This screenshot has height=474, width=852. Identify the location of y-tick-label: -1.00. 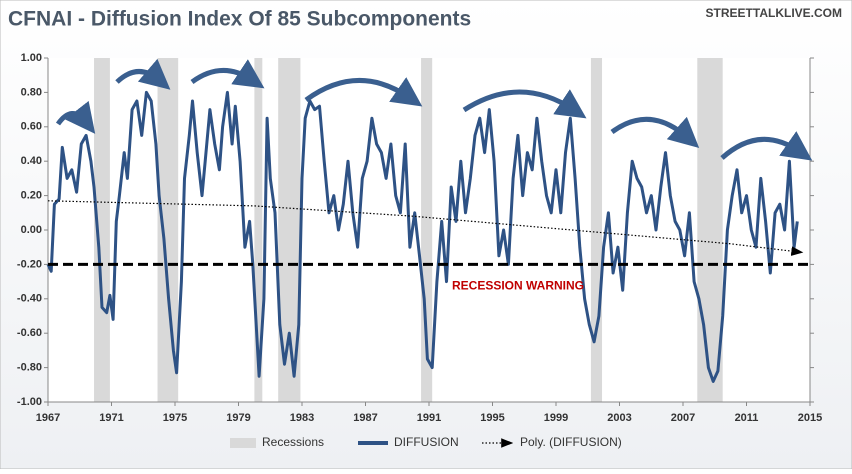
(29, 402).